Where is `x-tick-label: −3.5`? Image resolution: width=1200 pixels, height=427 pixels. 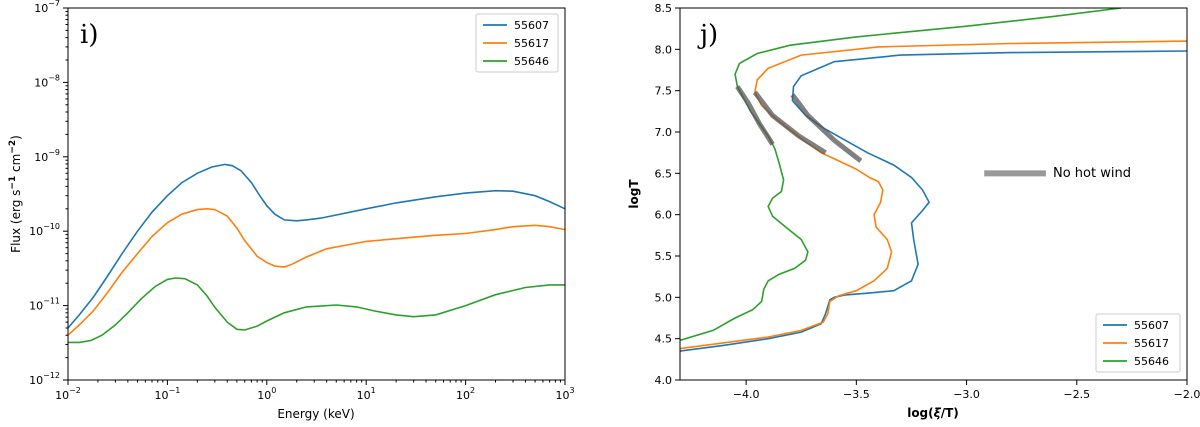 x-tick-label: −3.5 is located at coordinates (856, 394).